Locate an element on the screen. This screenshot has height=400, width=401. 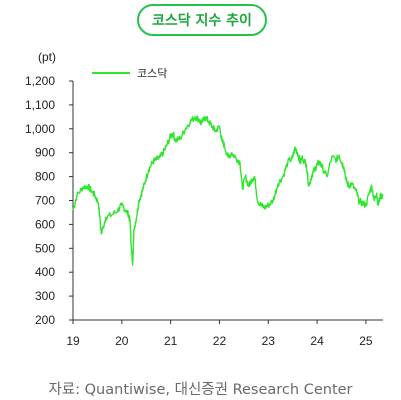
y-tick-label: 700 is located at coordinates (45, 201).